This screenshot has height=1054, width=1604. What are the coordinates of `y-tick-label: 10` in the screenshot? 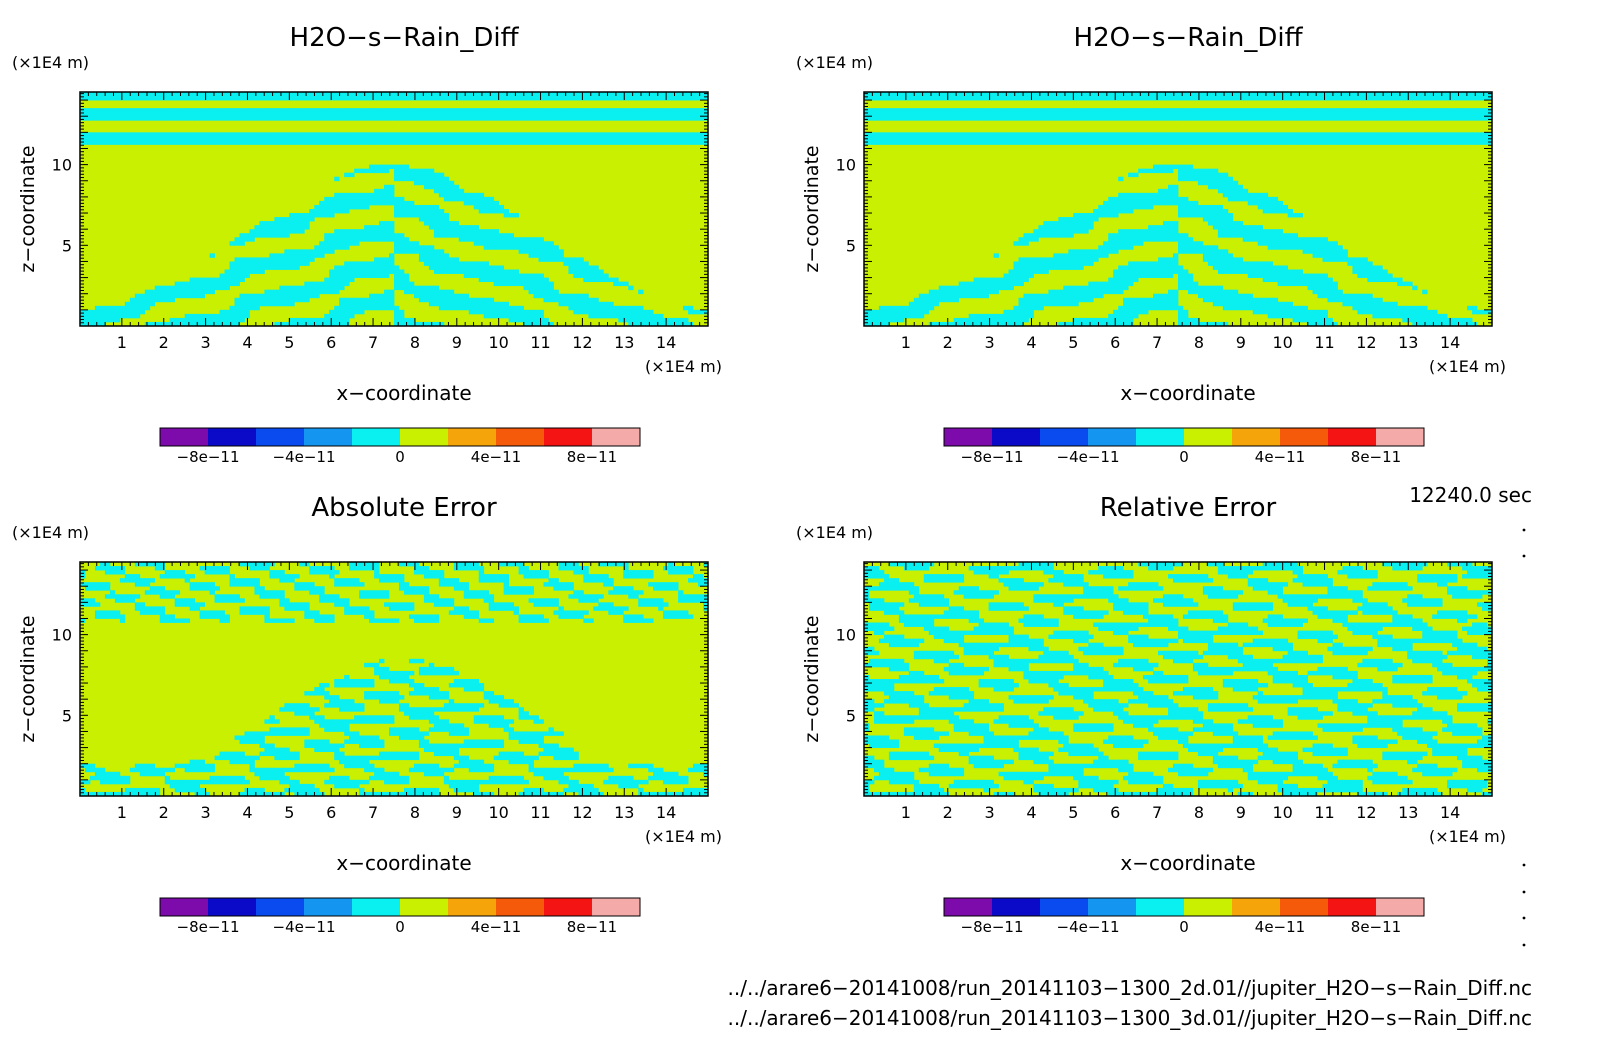 It's located at (62, 165).